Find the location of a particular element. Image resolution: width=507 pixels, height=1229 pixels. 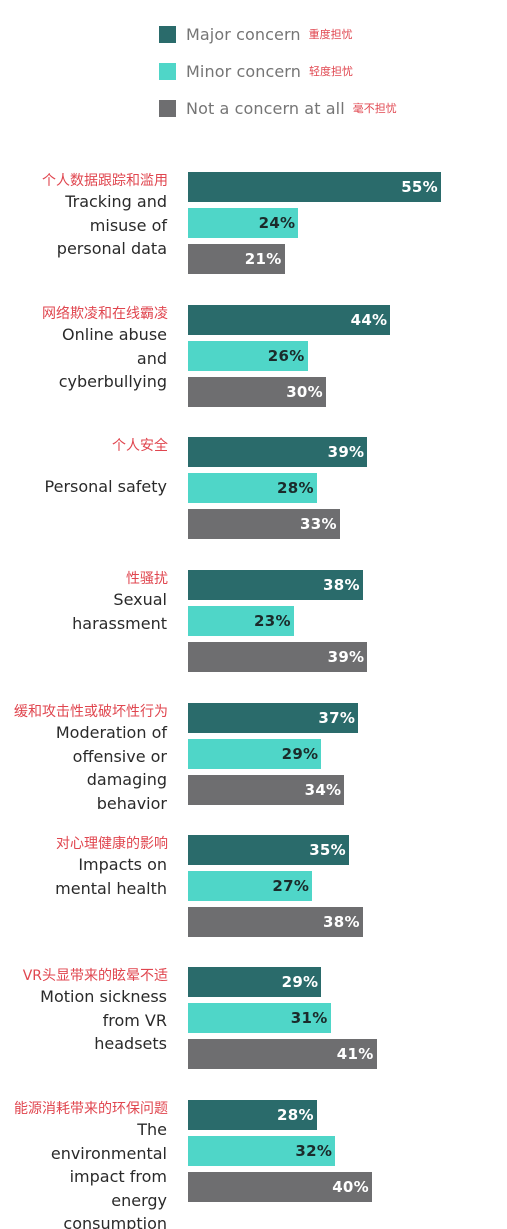

category-label-zh: 缓和攻击性或破坏性行为 is located at coordinates (91, 712).